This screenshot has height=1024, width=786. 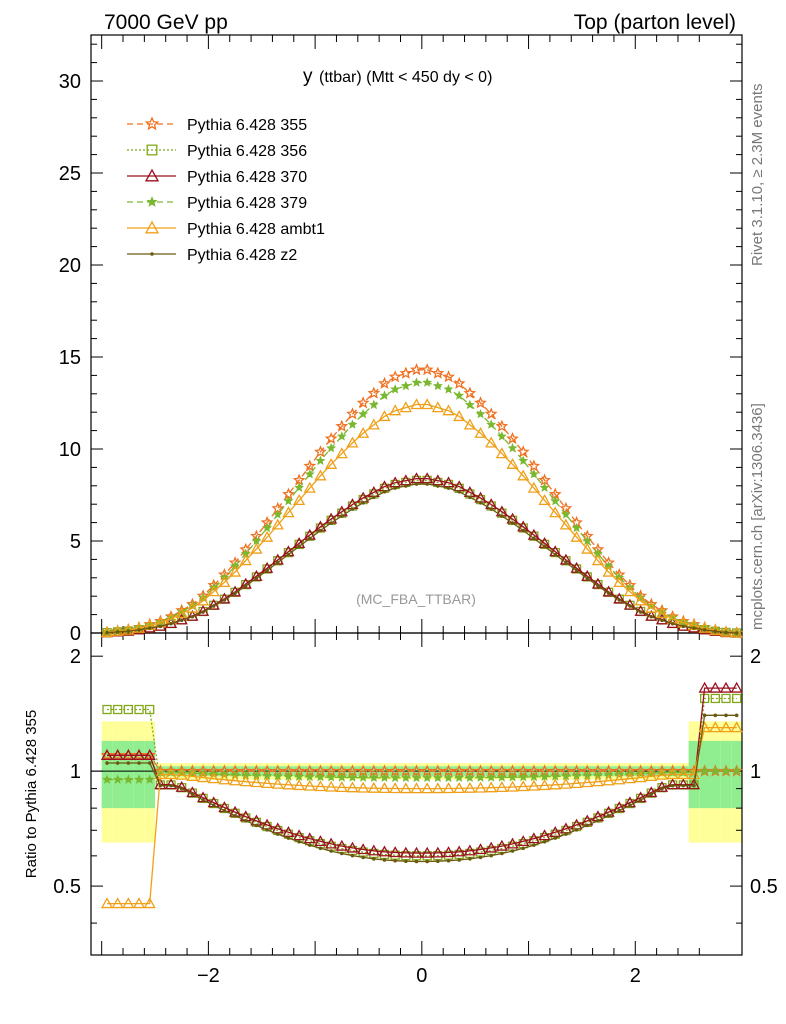 I want to click on y-tick-label: 30, so click(x=70, y=82).